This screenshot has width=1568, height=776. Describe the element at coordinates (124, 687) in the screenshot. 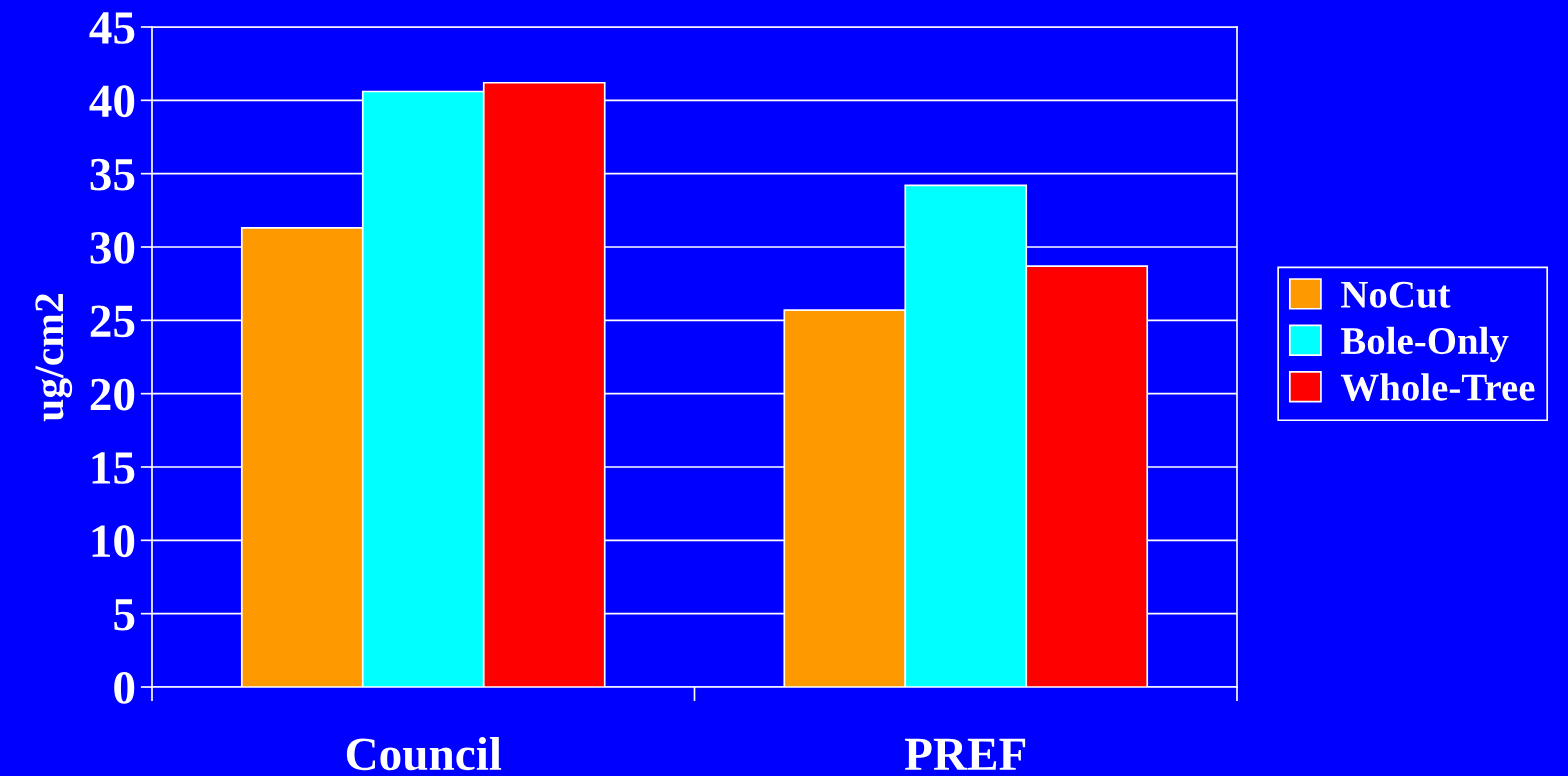

I see `y-tick-label: 0` at that location.